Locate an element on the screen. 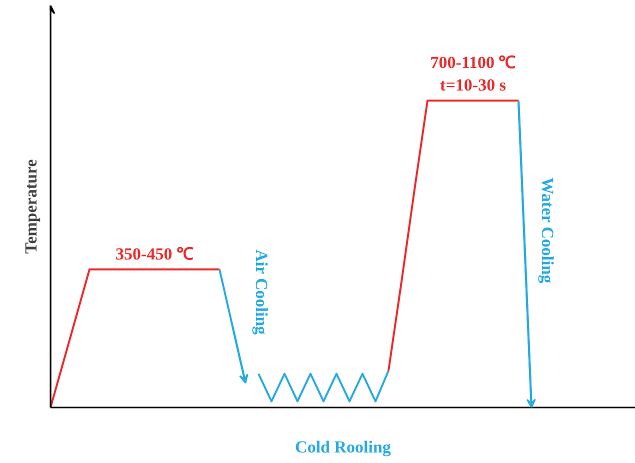  x-axis-title: Cold Rooling is located at coordinates (343, 447).